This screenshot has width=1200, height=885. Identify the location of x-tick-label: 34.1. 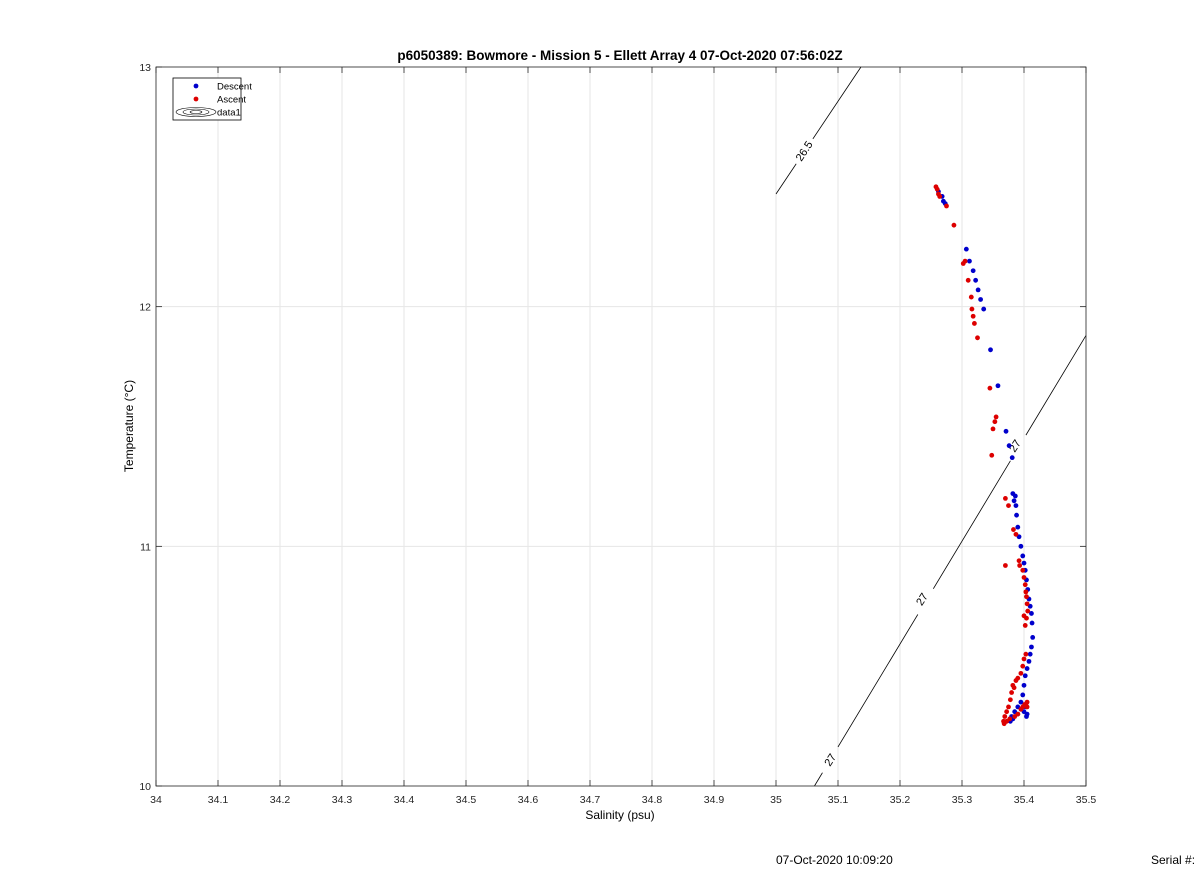
(218, 800).